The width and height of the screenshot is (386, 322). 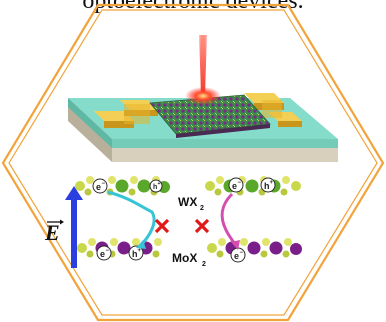 I want to click on carrier-hole-bottom-left: h +, so click(x=136, y=253).